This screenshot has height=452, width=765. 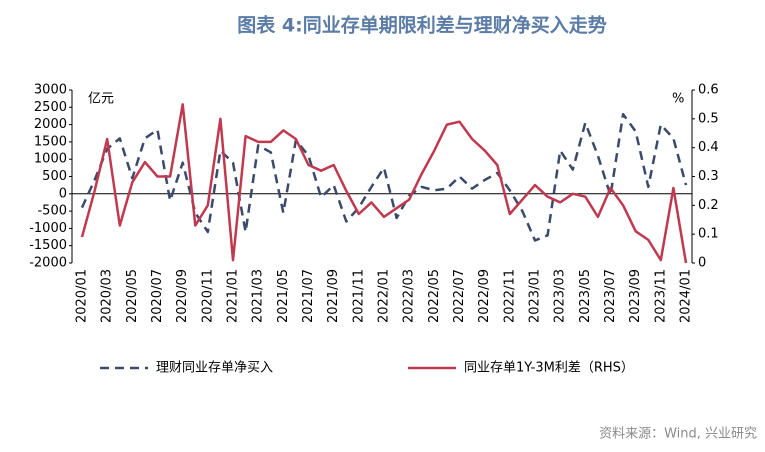 What do you see at coordinates (708, 234) in the screenshot?
I see `y2-tick-label: 0.1` at bounding box center [708, 234].